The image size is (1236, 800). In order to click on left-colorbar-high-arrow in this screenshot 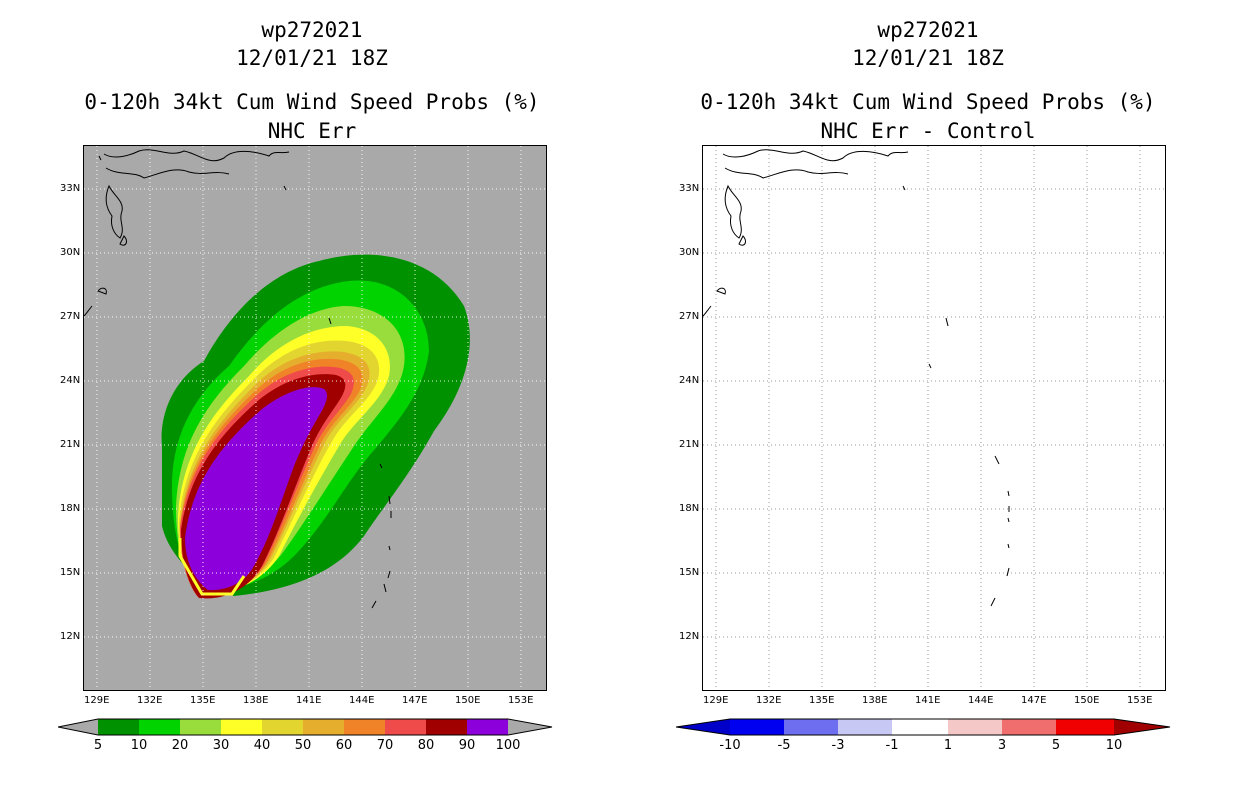, I will do `click(530, 727)`.